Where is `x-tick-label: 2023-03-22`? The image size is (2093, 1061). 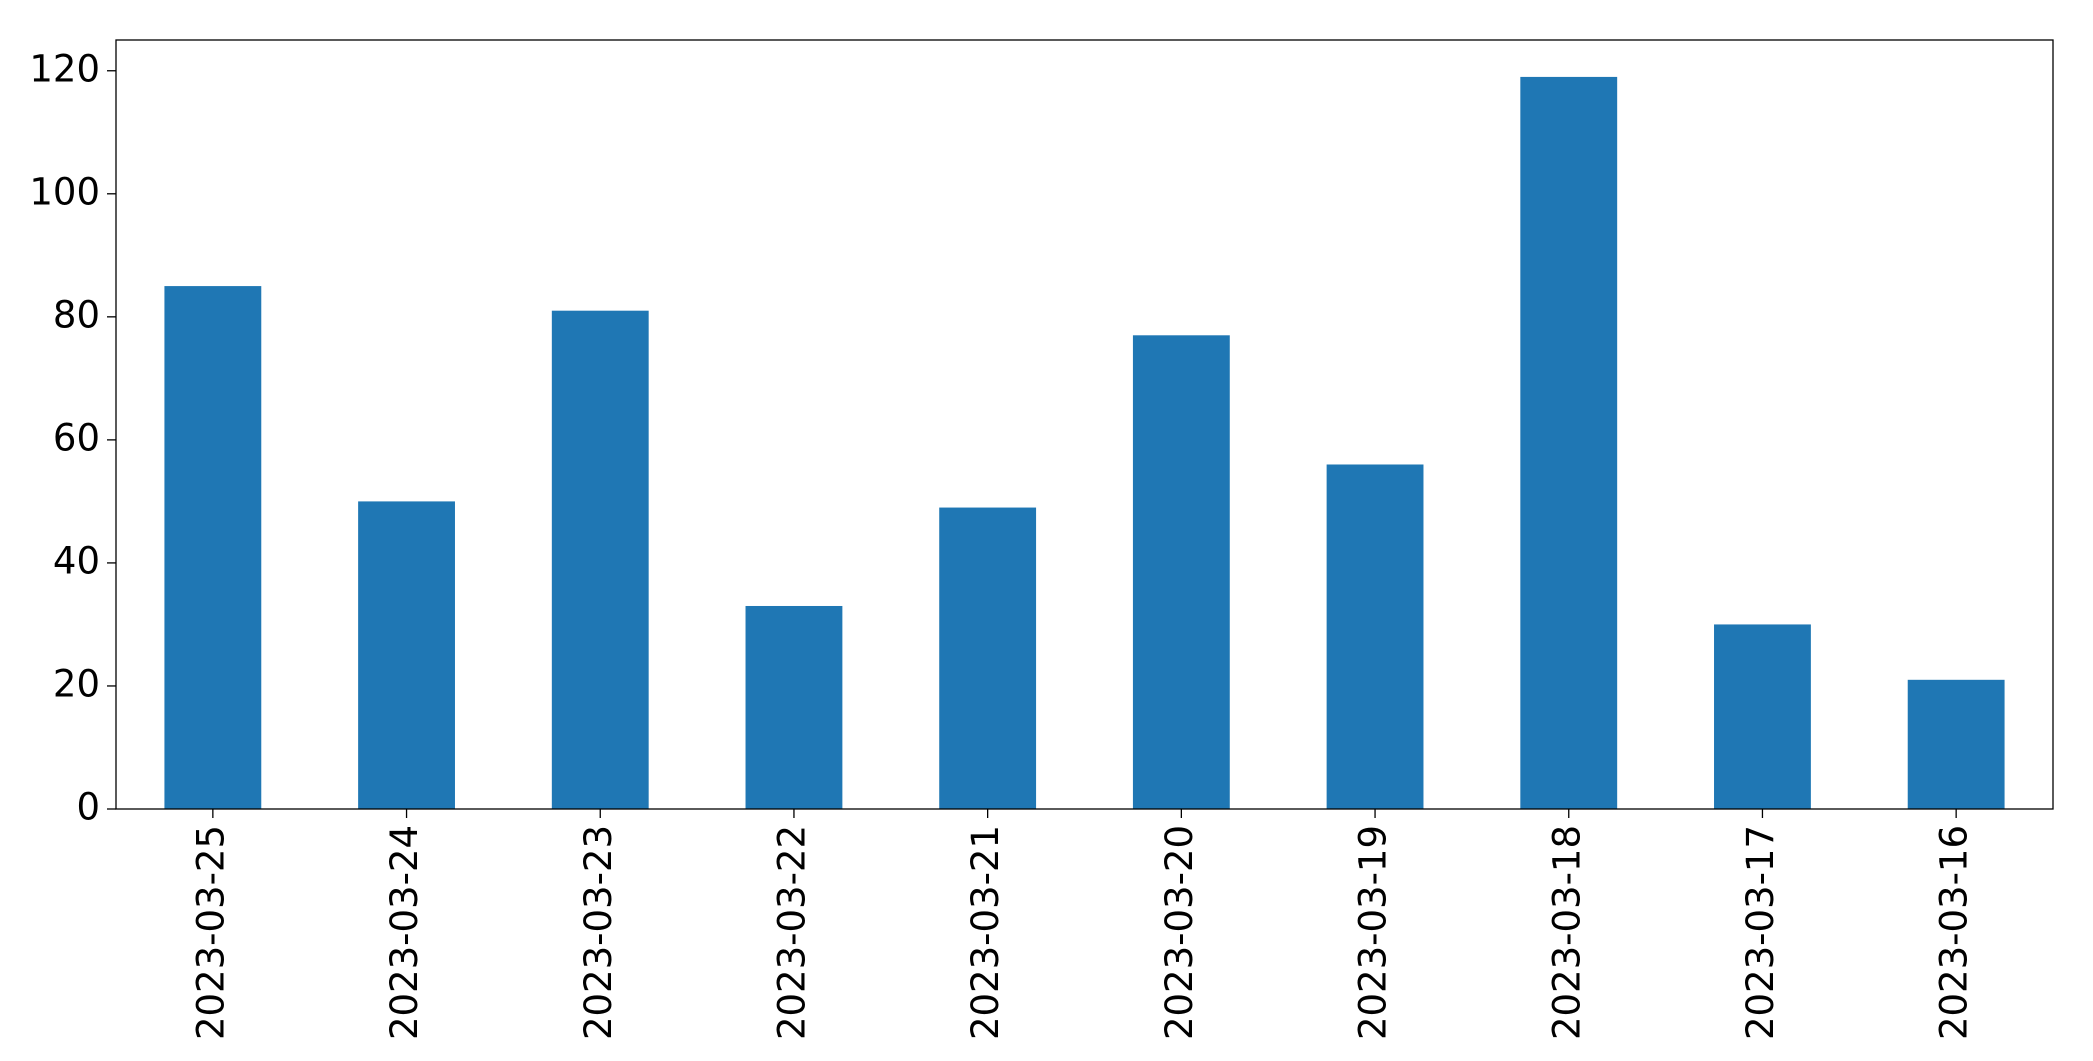
x-tick-label: 2023-03-22 is located at coordinates (791, 932).